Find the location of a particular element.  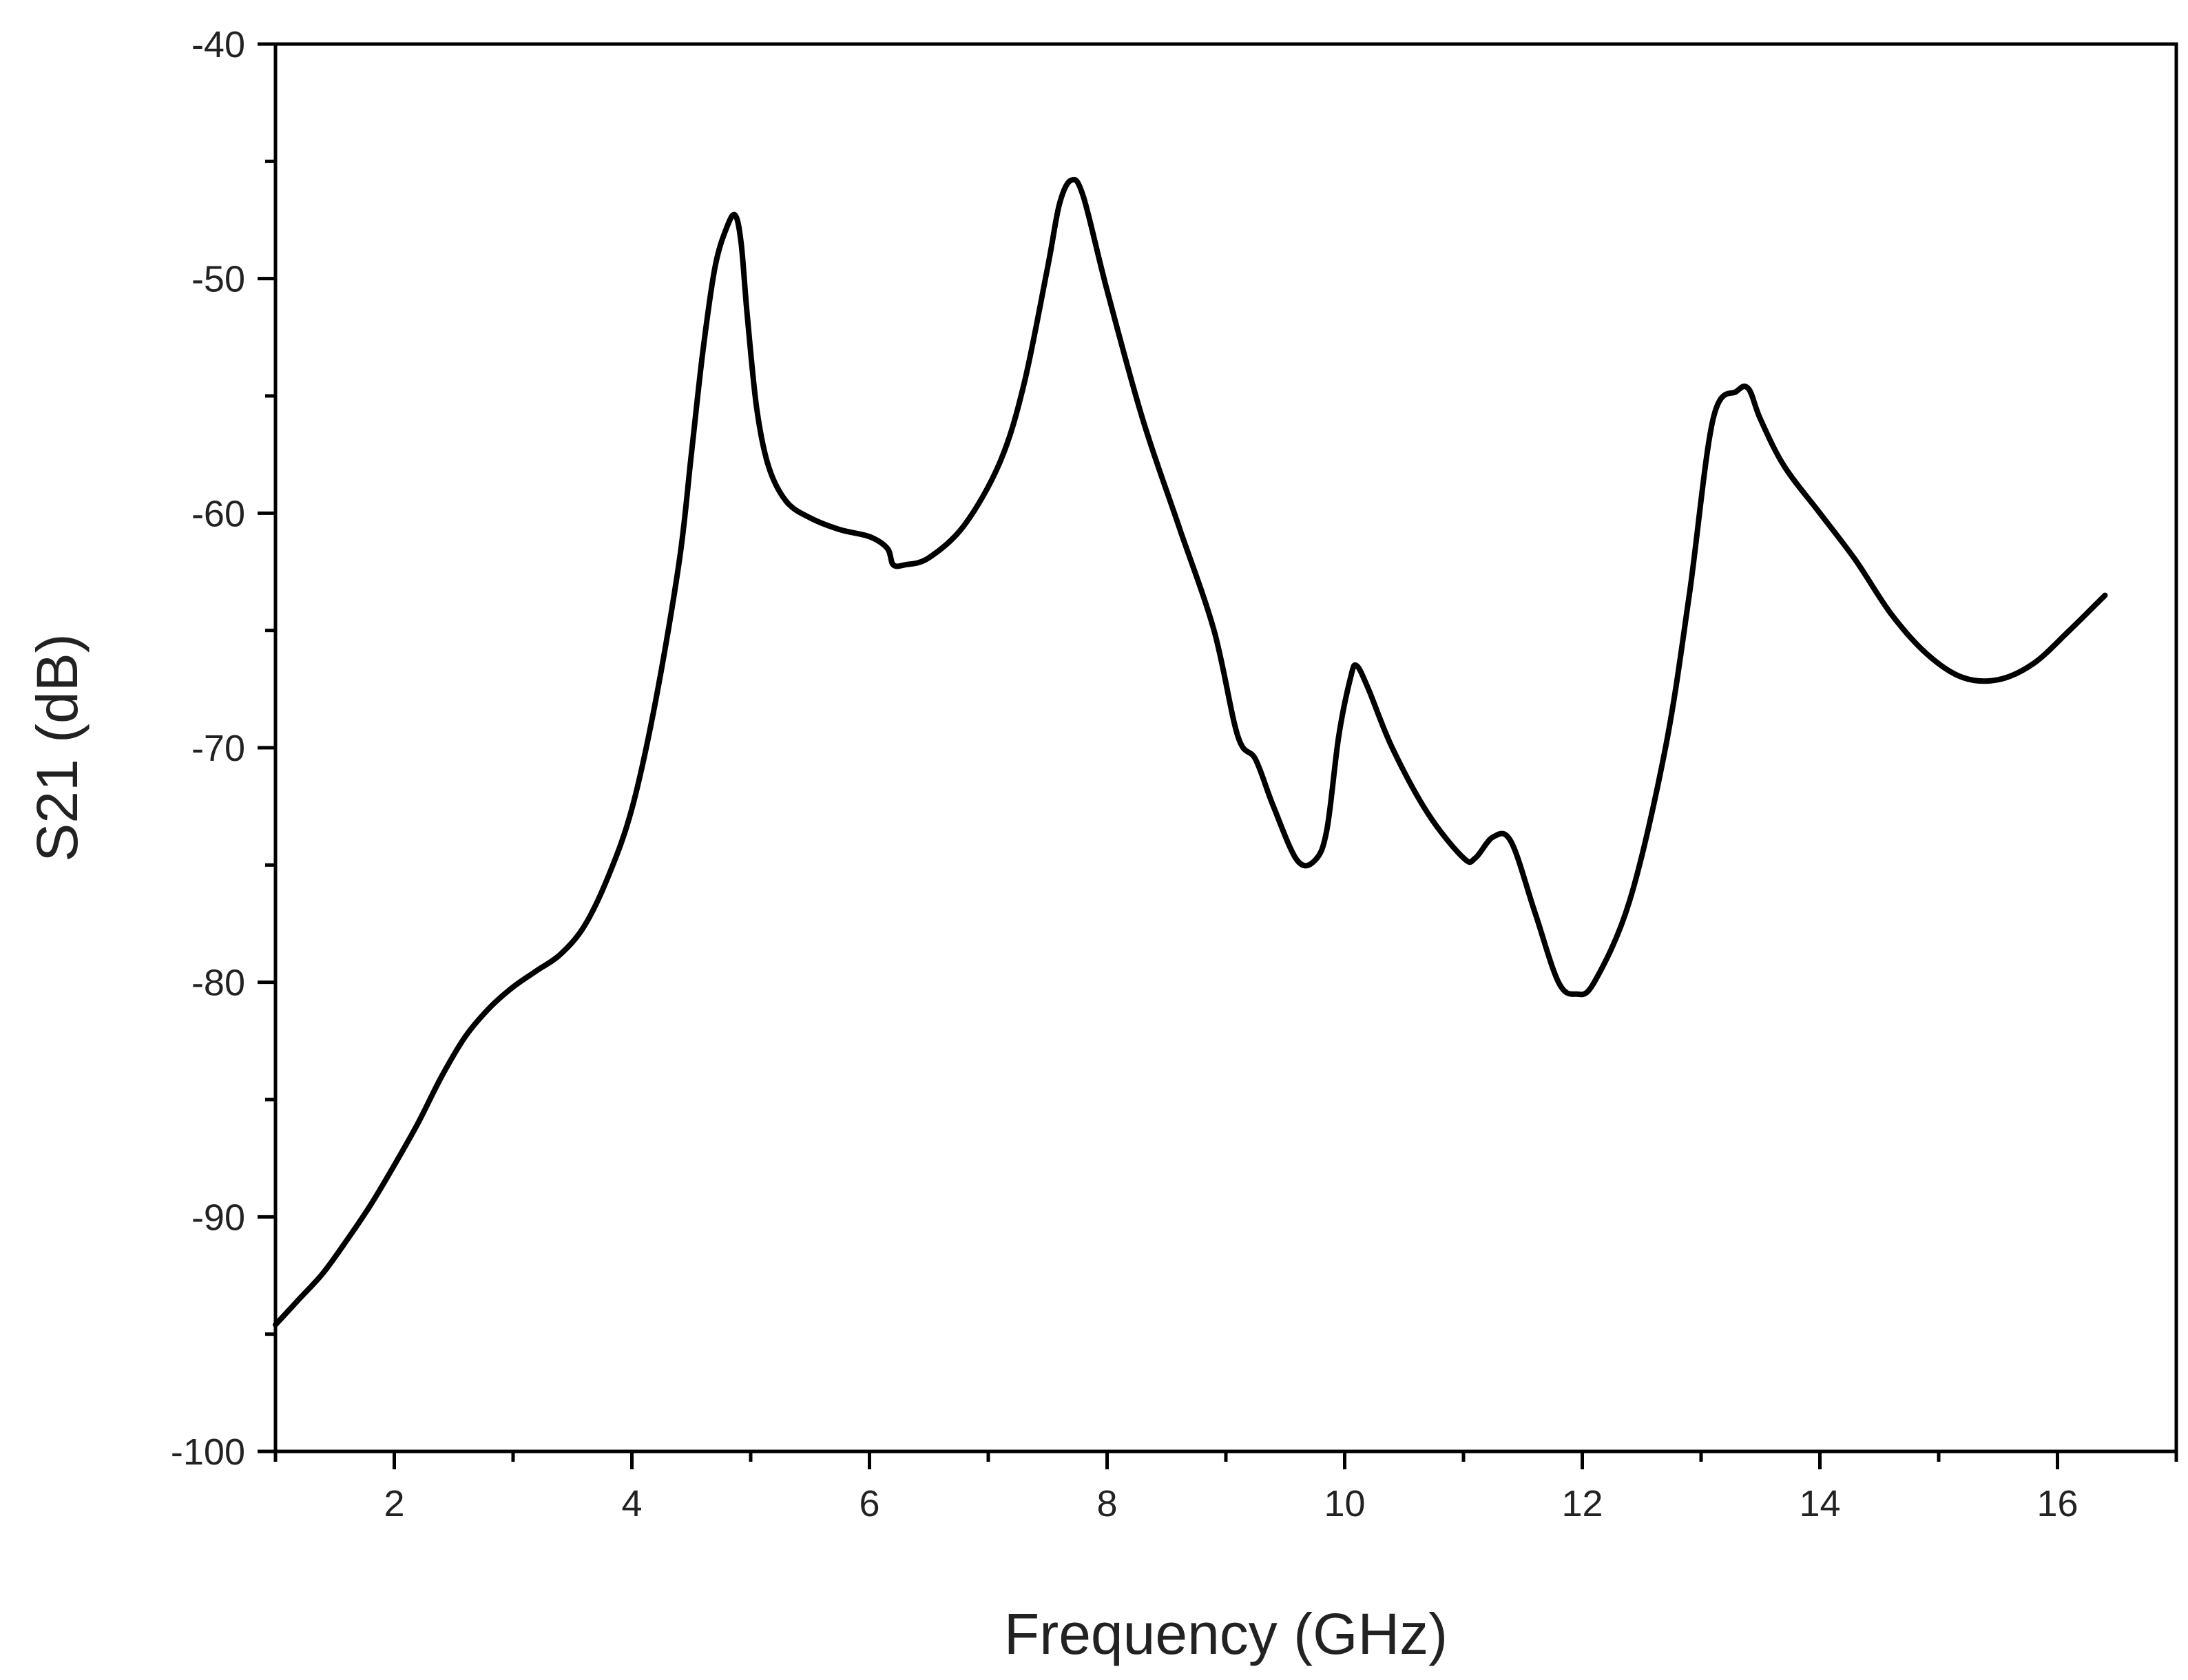

y-tick-label: -90 is located at coordinates (218, 1217).